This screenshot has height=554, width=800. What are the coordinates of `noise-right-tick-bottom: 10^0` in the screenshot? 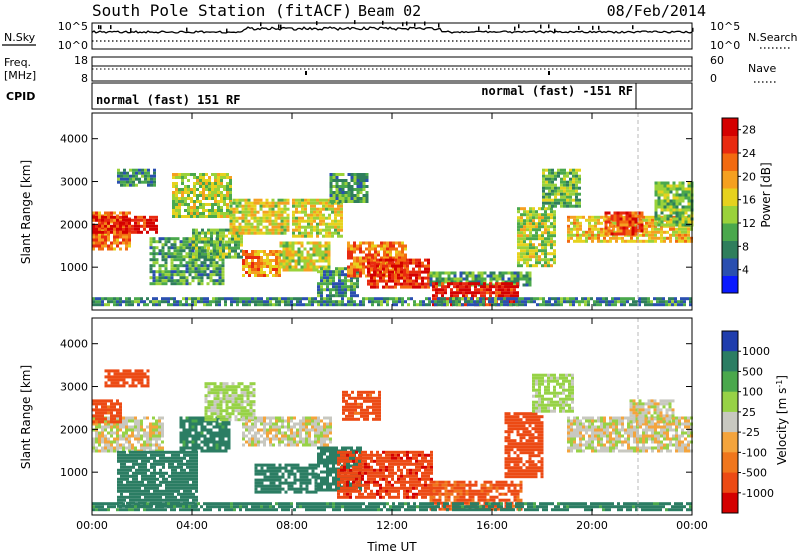 It's located at (725, 45).